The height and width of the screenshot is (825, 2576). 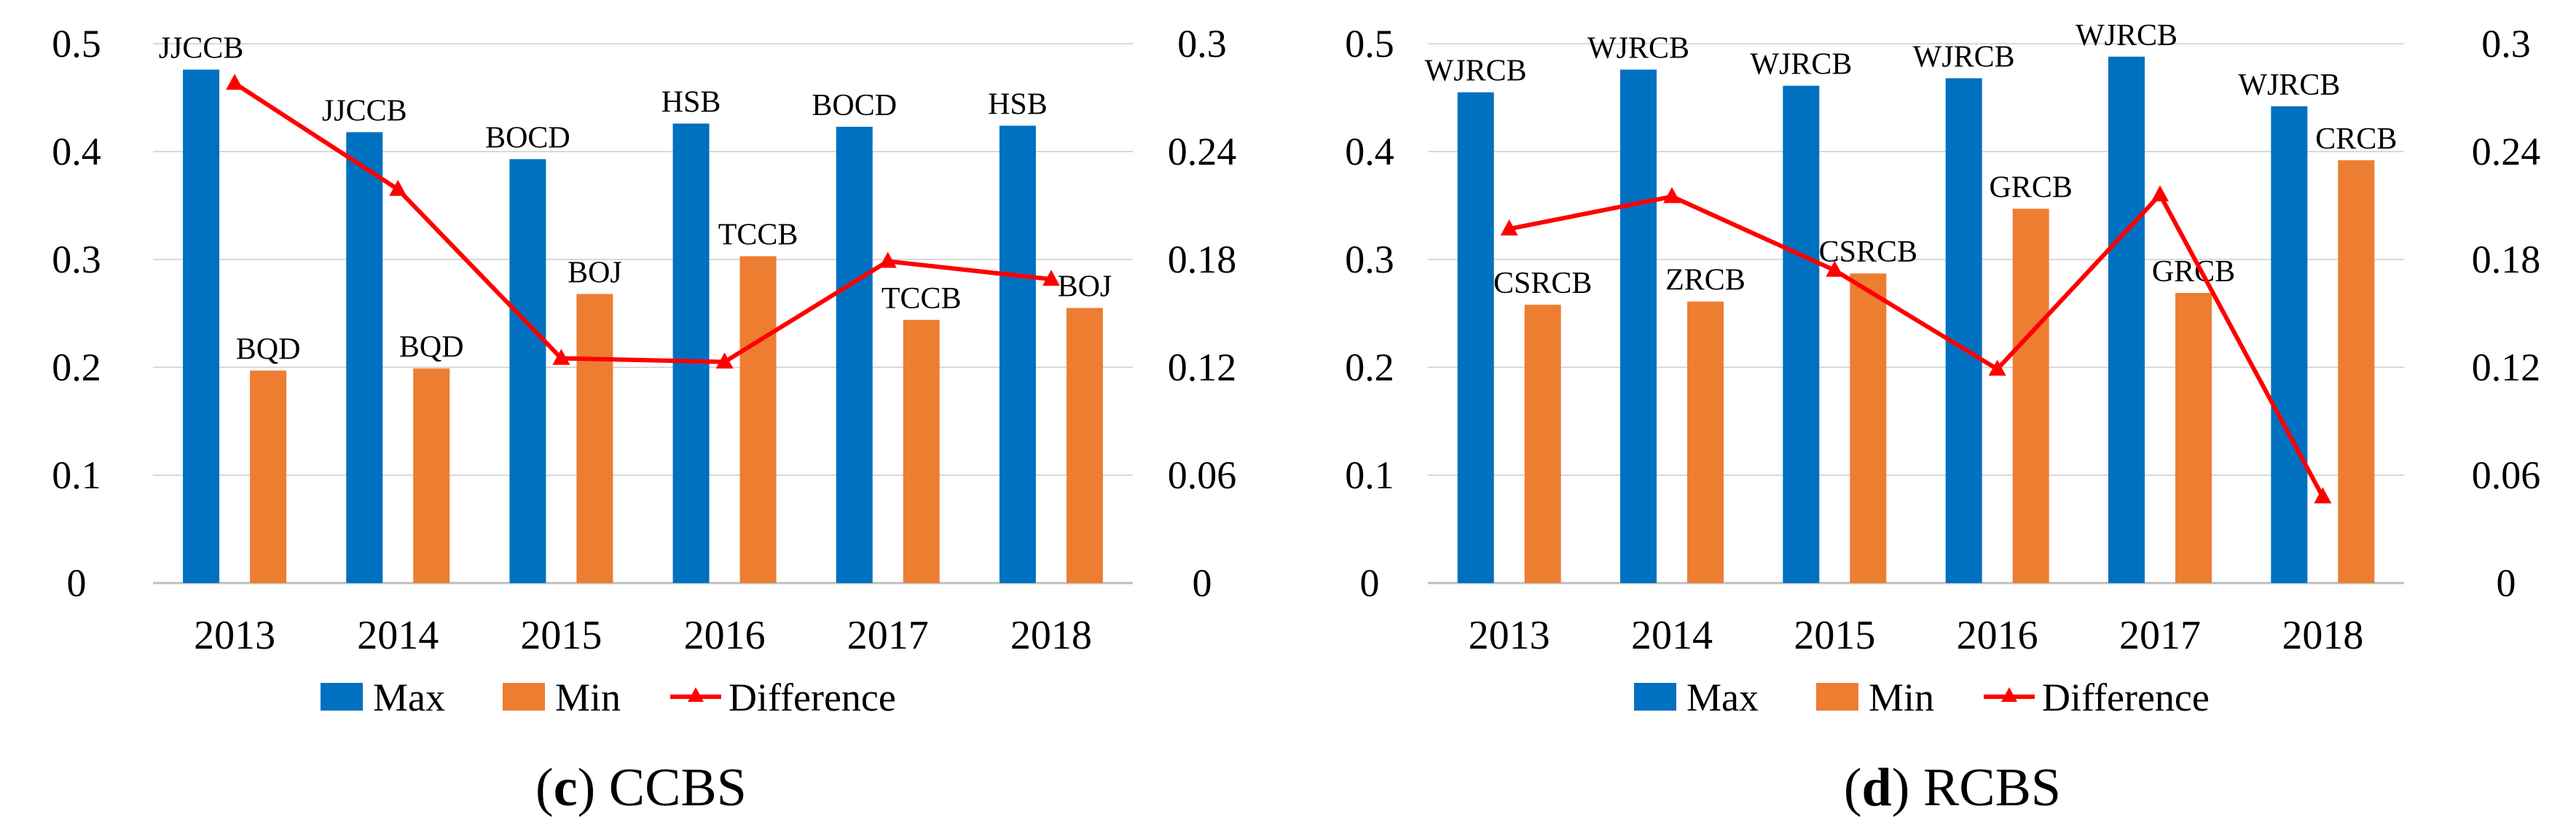 What do you see at coordinates (758, 235) in the screenshot?
I see `data-label-min: TCCB` at bounding box center [758, 235].